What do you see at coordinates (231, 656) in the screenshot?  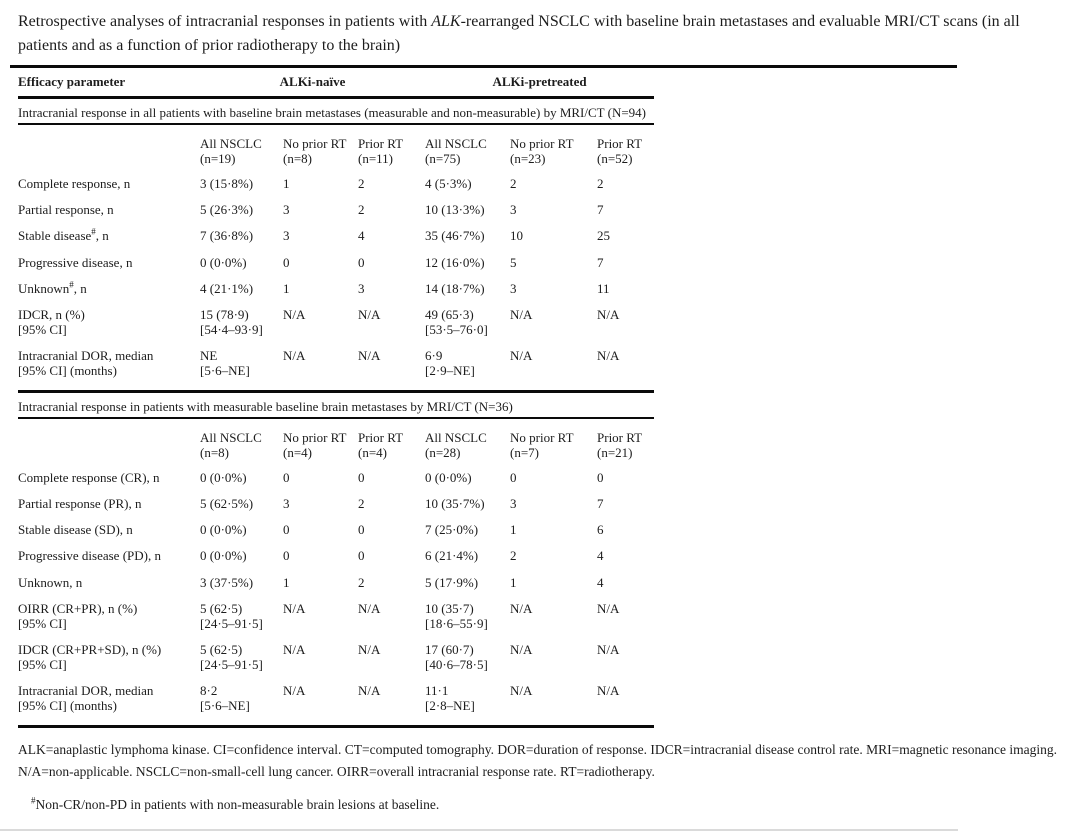 I see `data-cell: 5 (62·5) [24·5–91·5]` at bounding box center [231, 656].